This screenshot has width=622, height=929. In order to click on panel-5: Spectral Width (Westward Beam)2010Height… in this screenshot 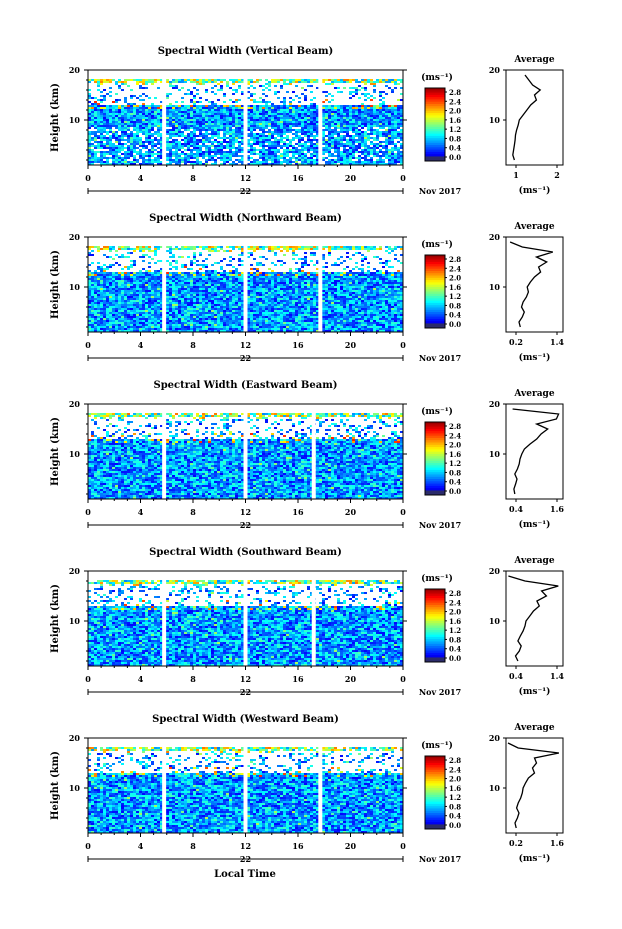, I will do `click(307, 789)`.